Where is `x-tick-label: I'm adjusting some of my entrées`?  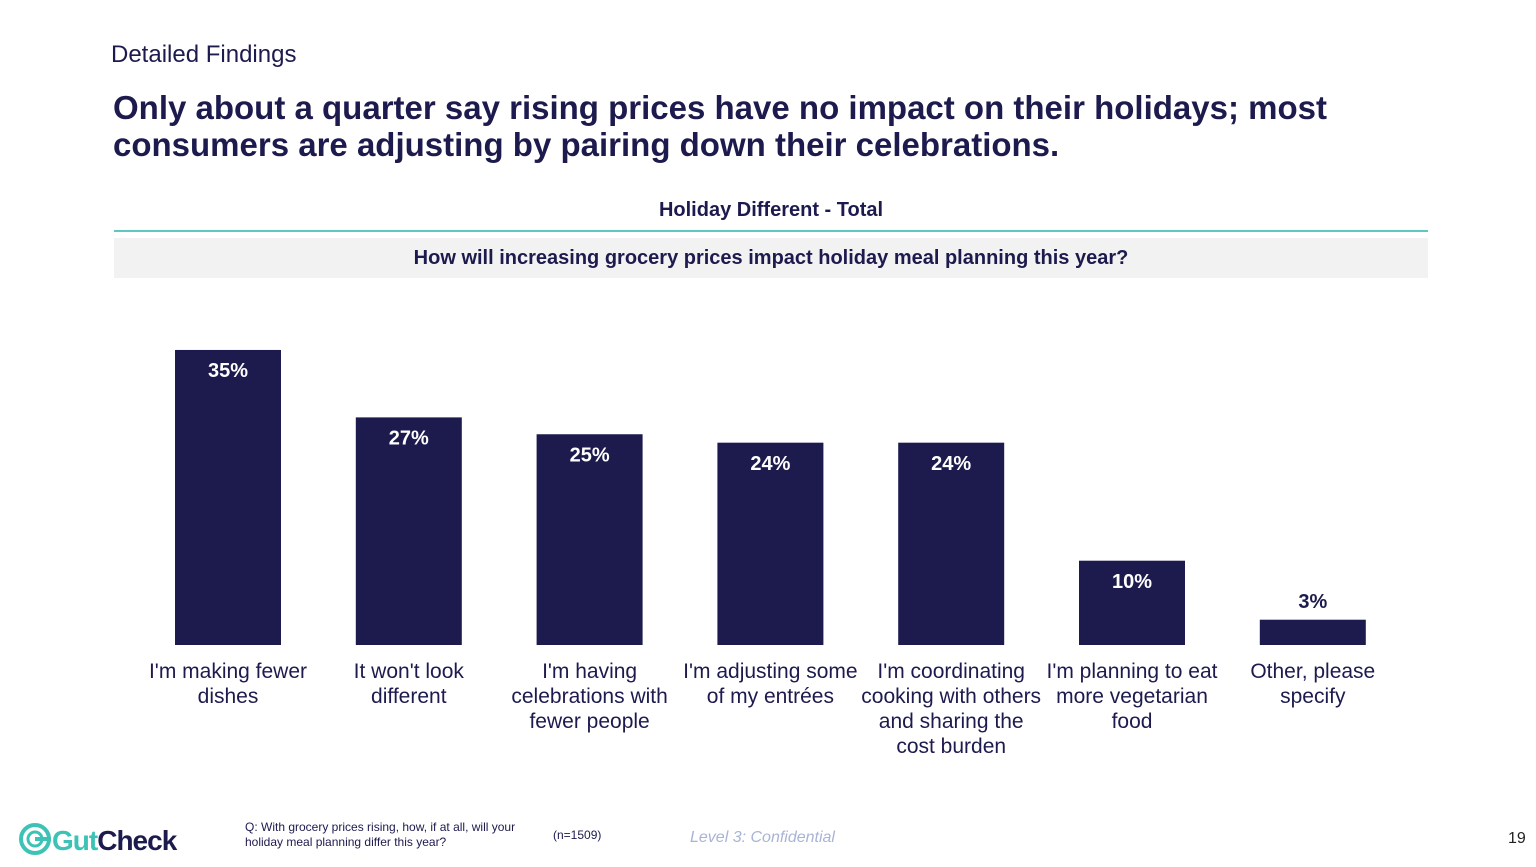
x-tick-label: I'm adjusting some of my entrées is located at coordinates (770, 684).